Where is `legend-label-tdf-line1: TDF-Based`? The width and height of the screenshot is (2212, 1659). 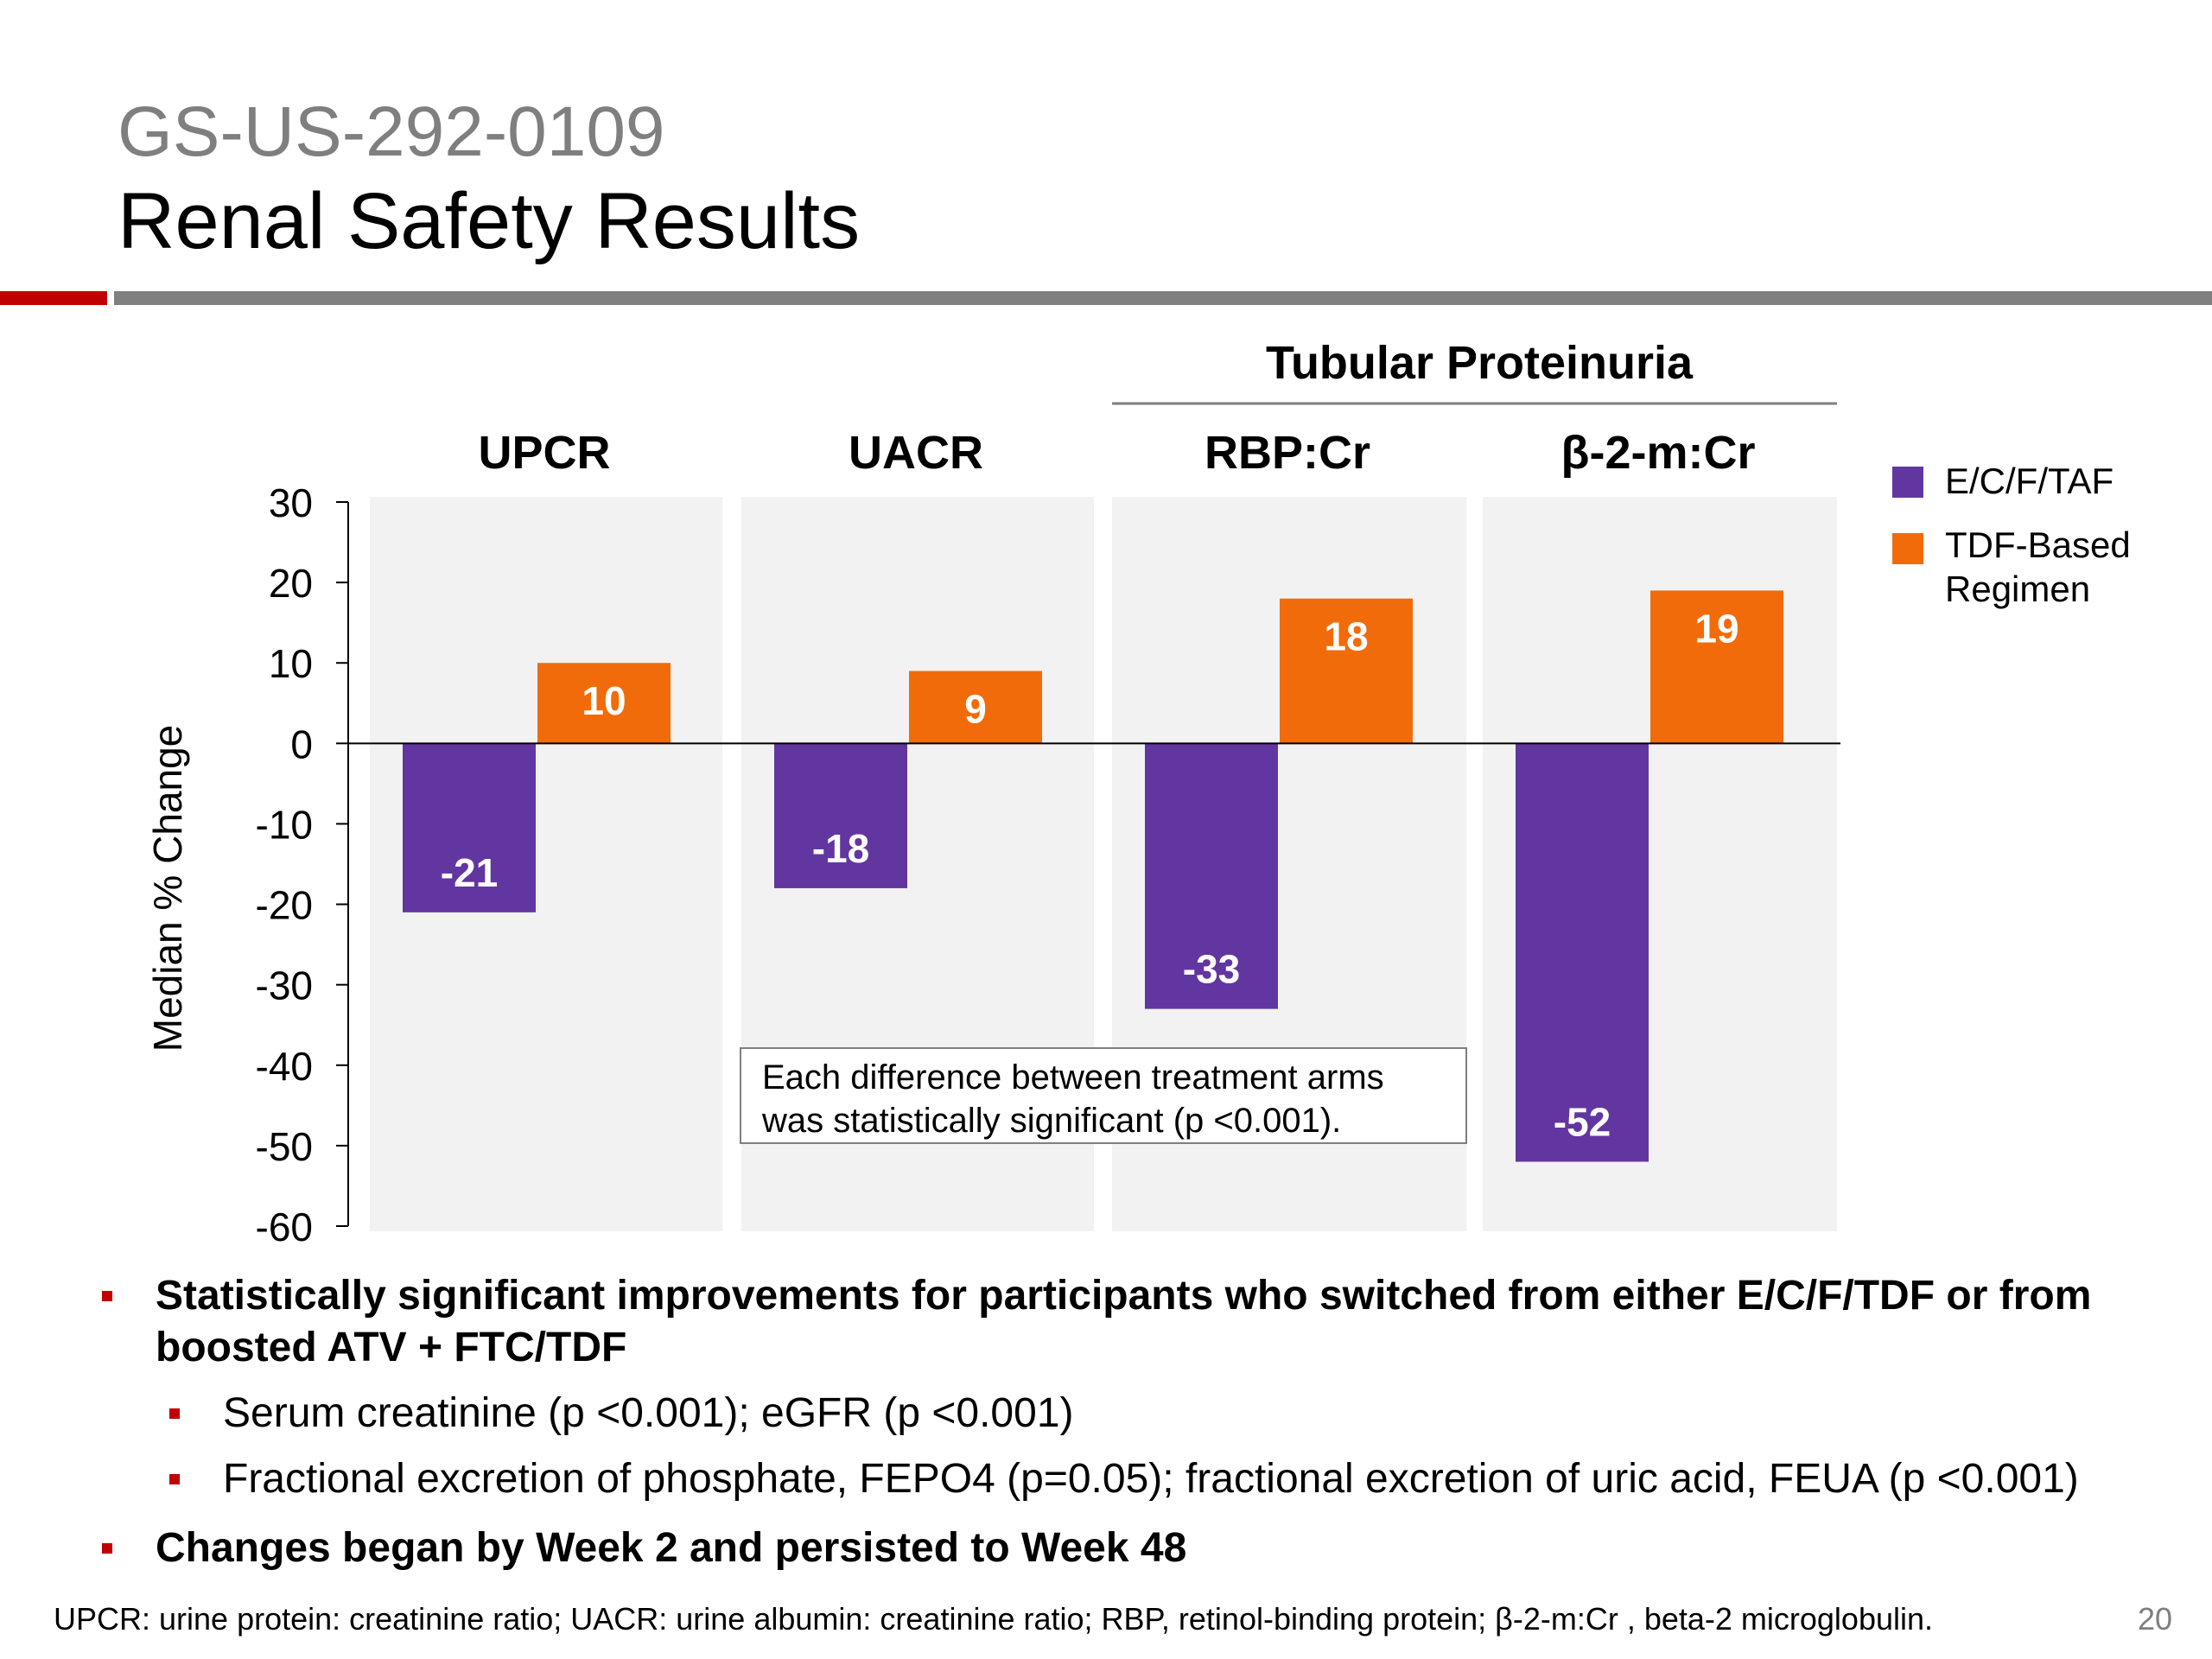
legend-label-tdf-line1: TDF-Based is located at coordinates (2038, 544).